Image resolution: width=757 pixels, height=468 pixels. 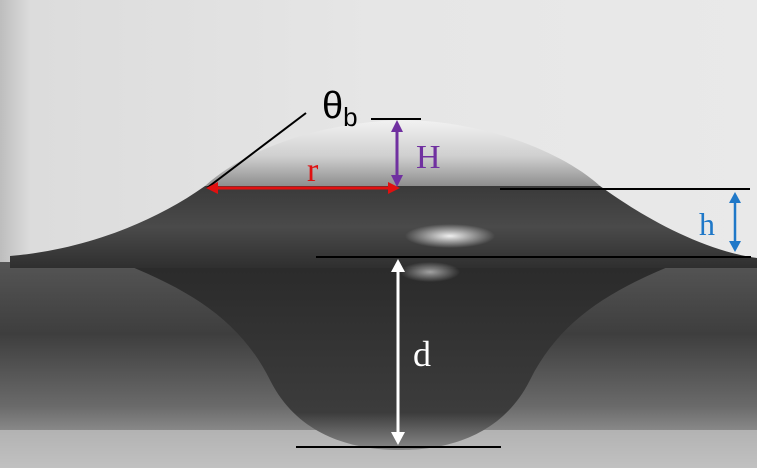 What do you see at coordinates (398, 352) in the screenshot?
I see `d-arrow` at bounding box center [398, 352].